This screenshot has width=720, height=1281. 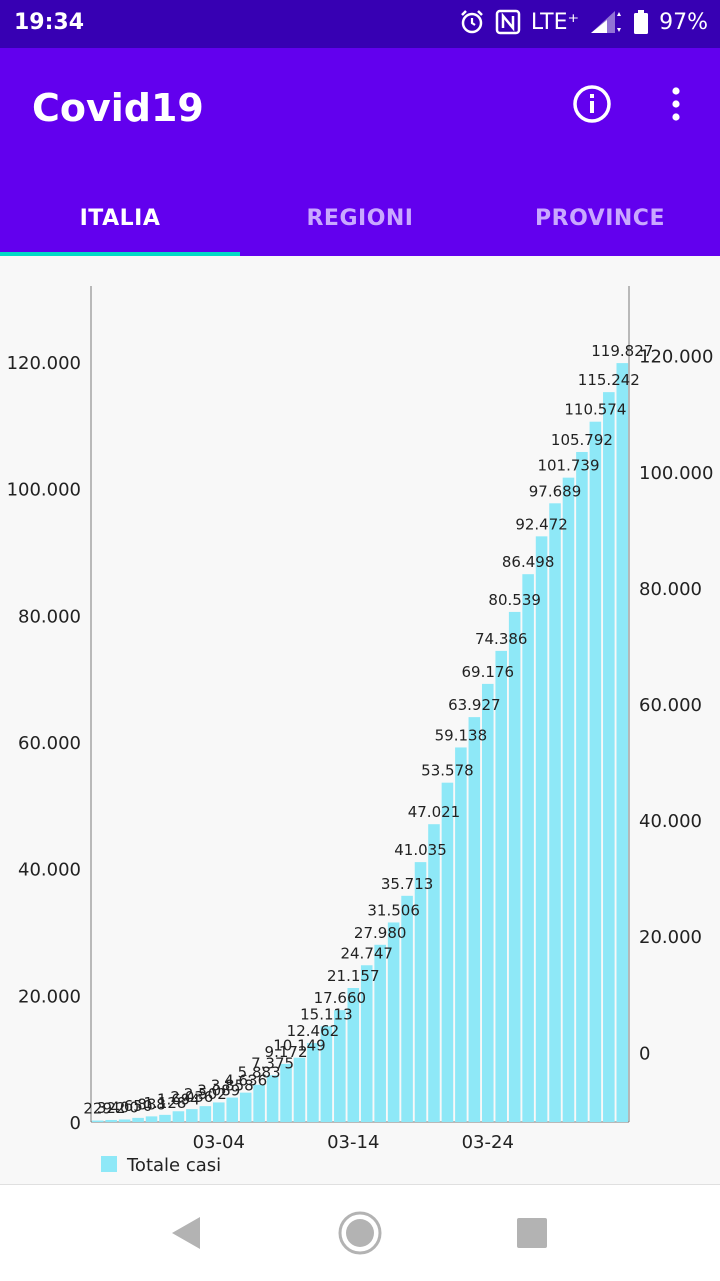 I want to click on x-tick-label: 03-24, so click(x=488, y=1142).